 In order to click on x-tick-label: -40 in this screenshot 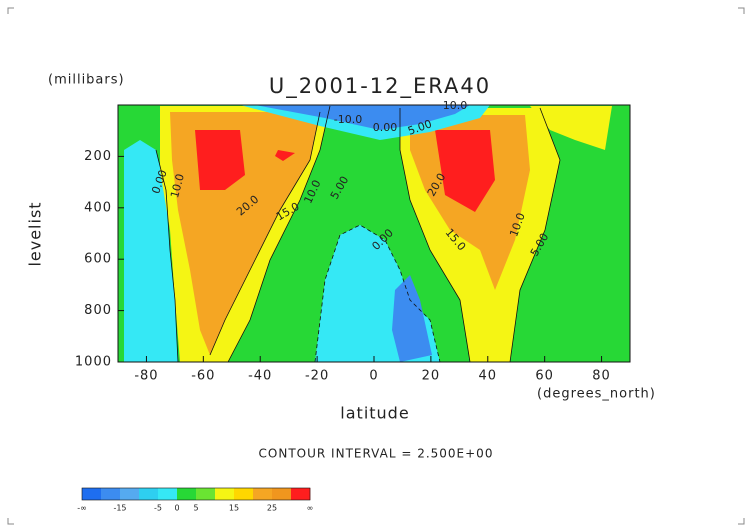, I will do `click(260, 376)`.